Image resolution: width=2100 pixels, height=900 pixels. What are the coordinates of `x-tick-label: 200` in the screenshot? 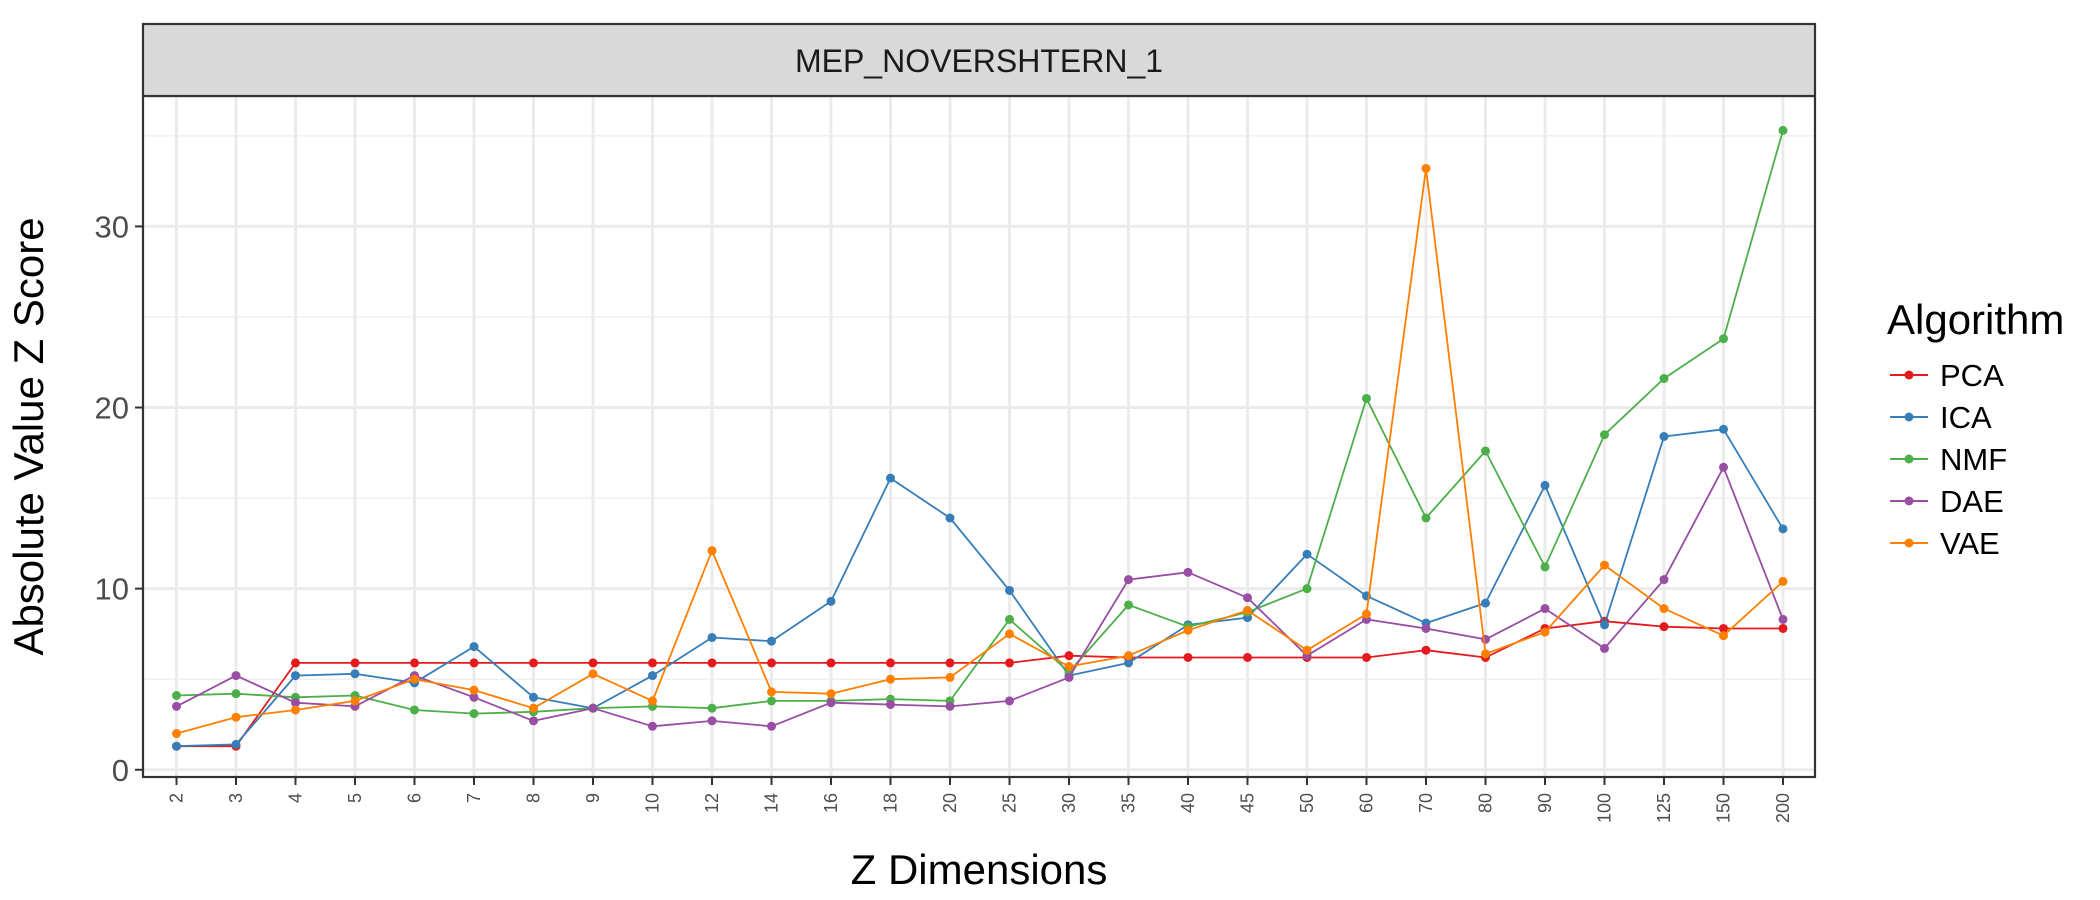 It's located at (1783, 808).